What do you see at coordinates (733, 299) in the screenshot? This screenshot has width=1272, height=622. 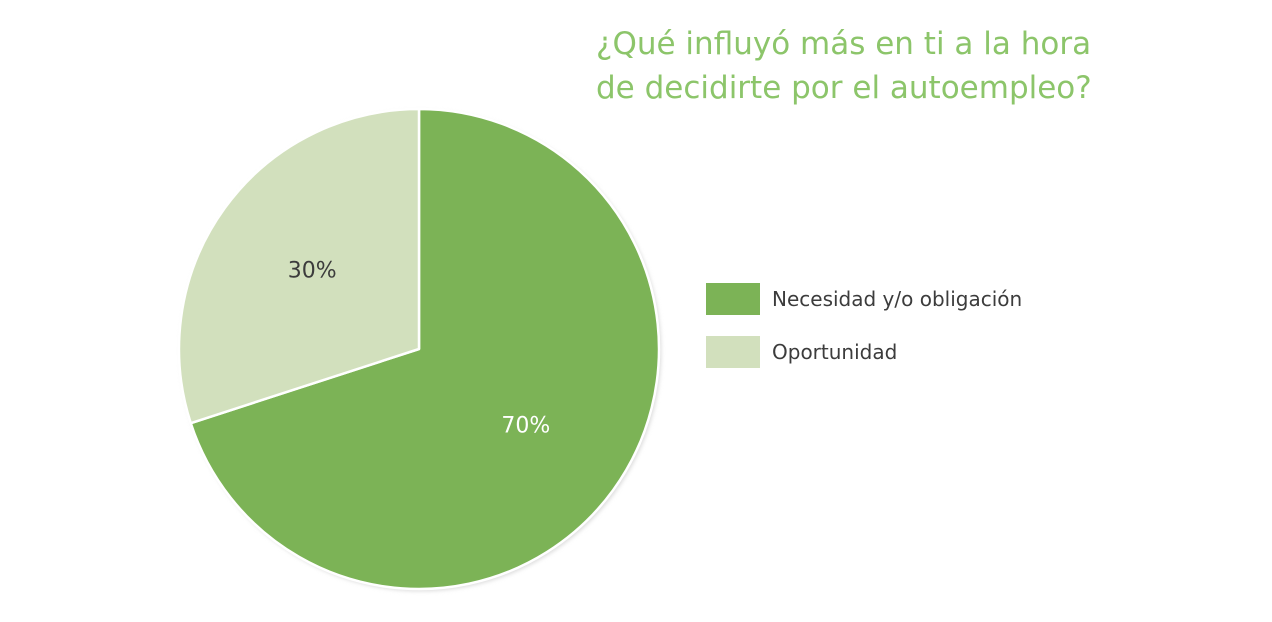 I see `legend-swatch-necesidad` at bounding box center [733, 299].